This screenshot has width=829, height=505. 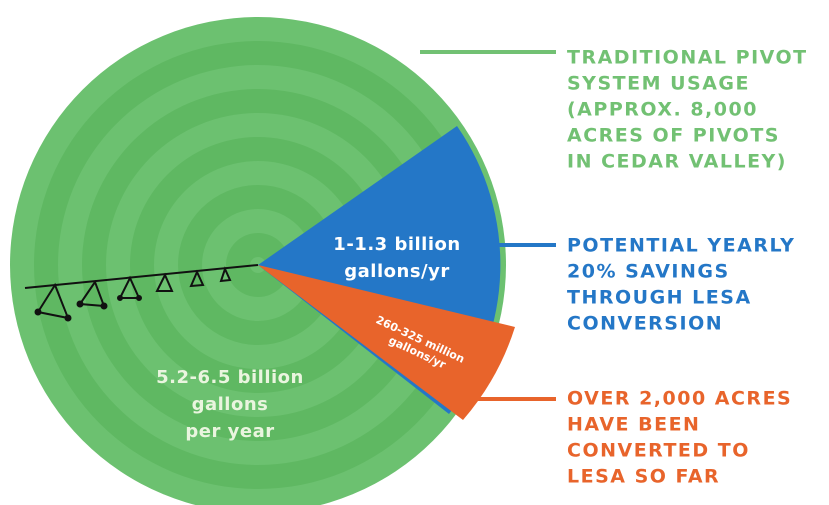 I want to click on sprinkler, so click(x=141, y=293).